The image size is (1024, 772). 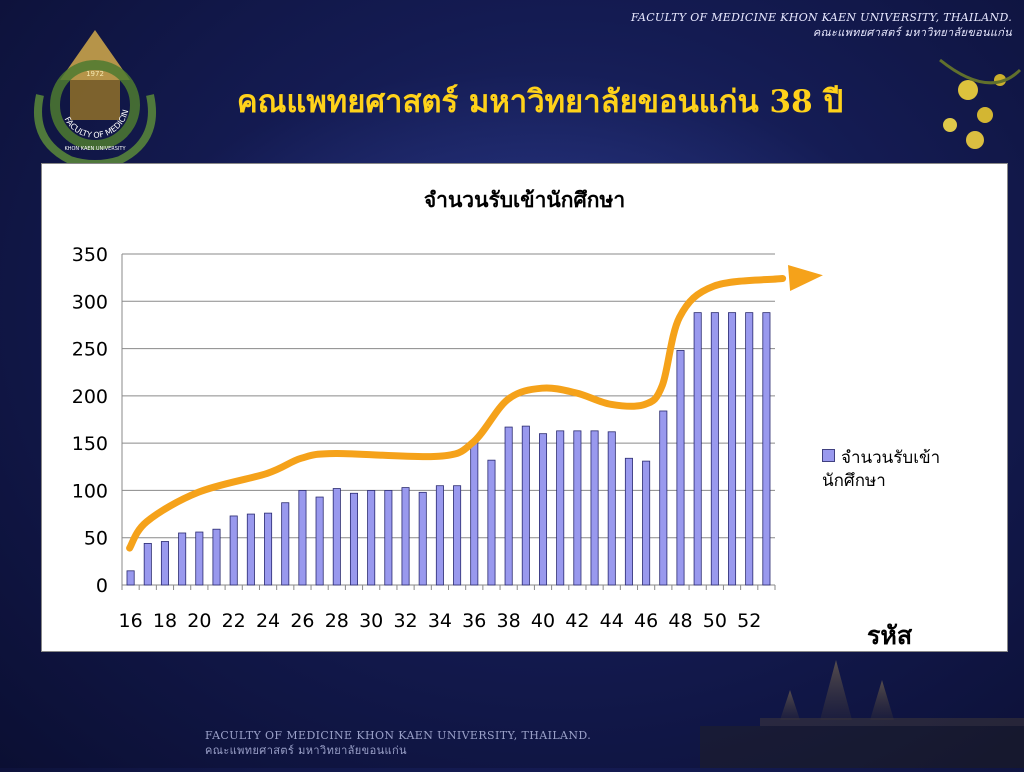 I want to click on y-tick-label: 150, so click(x=90, y=444).